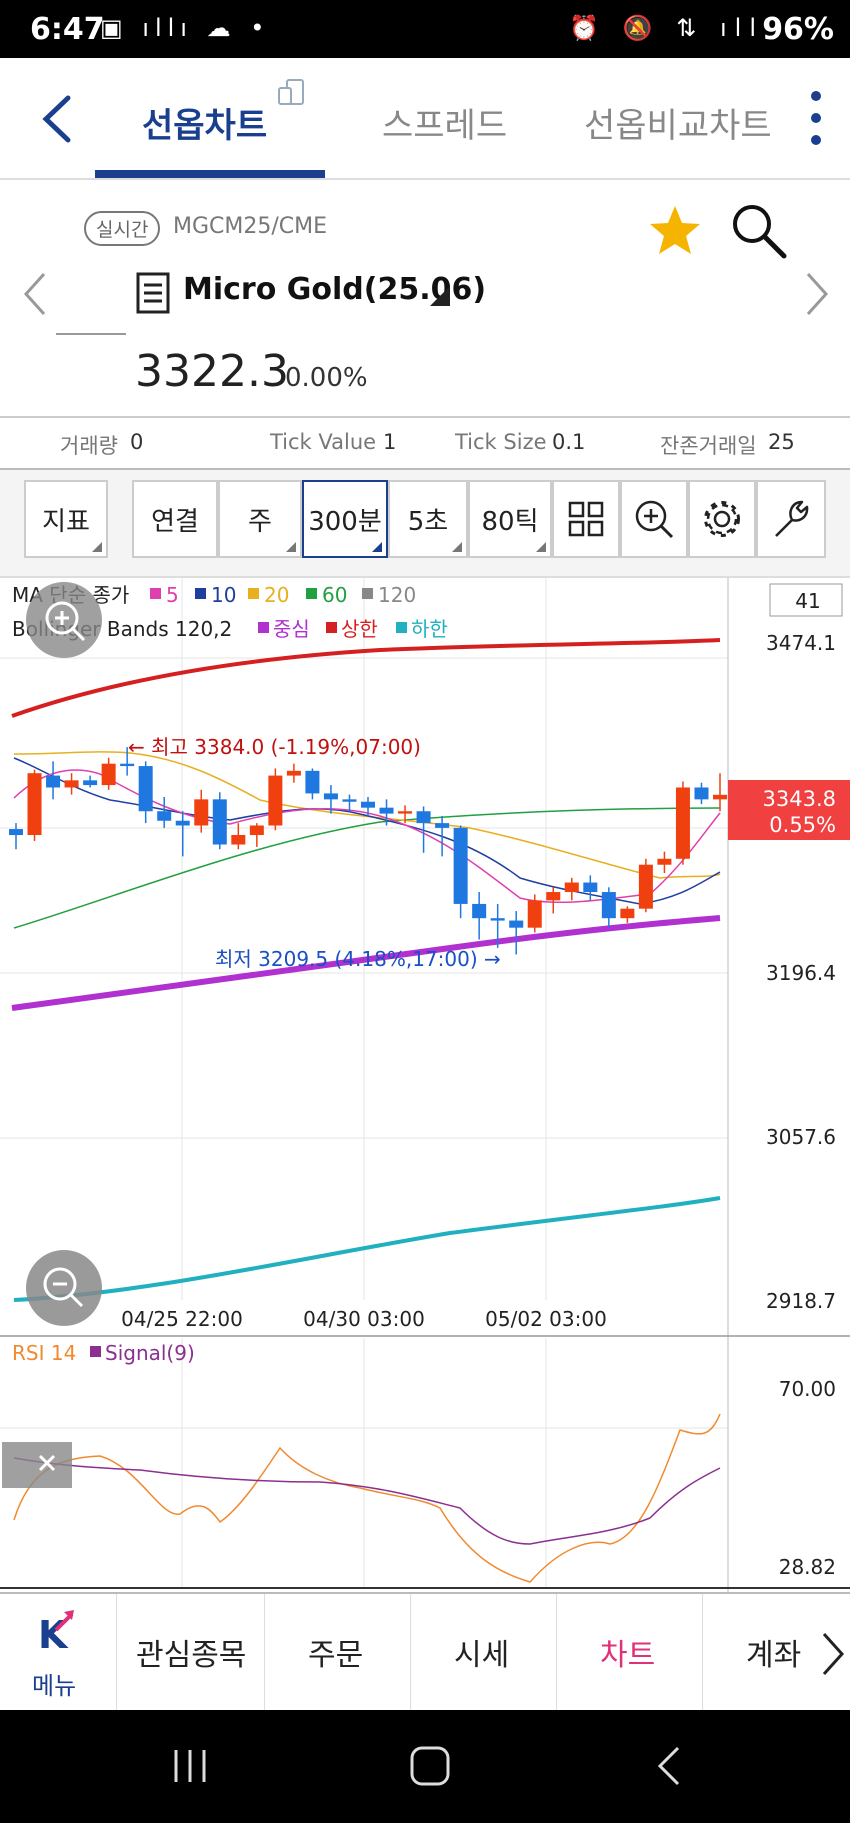 Image resolution: width=850 pixels, height=1823 pixels. Describe the element at coordinates (807, 1389) in the screenshot. I see `rsi-y-tick-1: 70.00` at that location.